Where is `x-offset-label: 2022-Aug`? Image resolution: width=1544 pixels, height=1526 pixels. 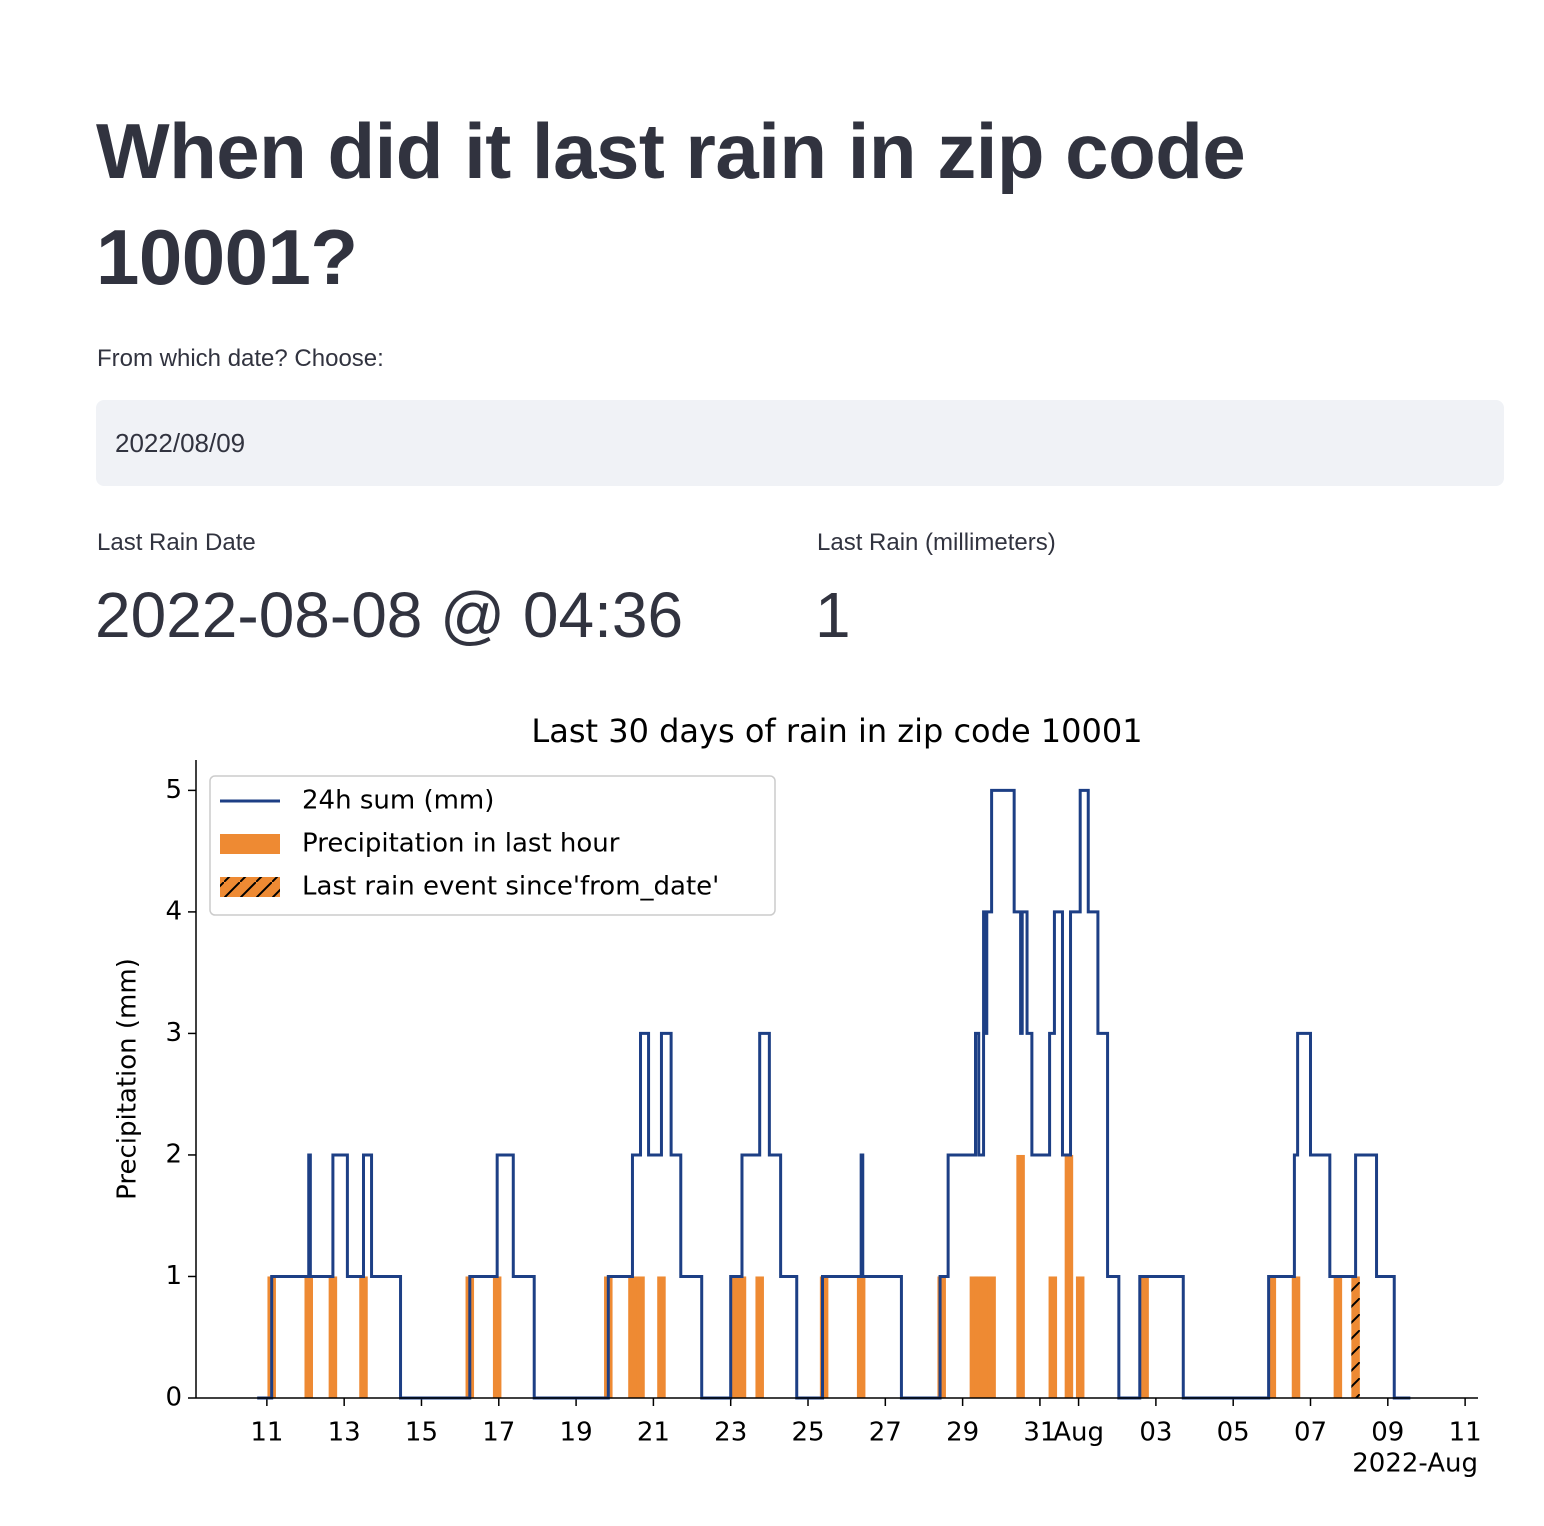
x-offset-label: 2022-Aug is located at coordinates (1415, 1464).